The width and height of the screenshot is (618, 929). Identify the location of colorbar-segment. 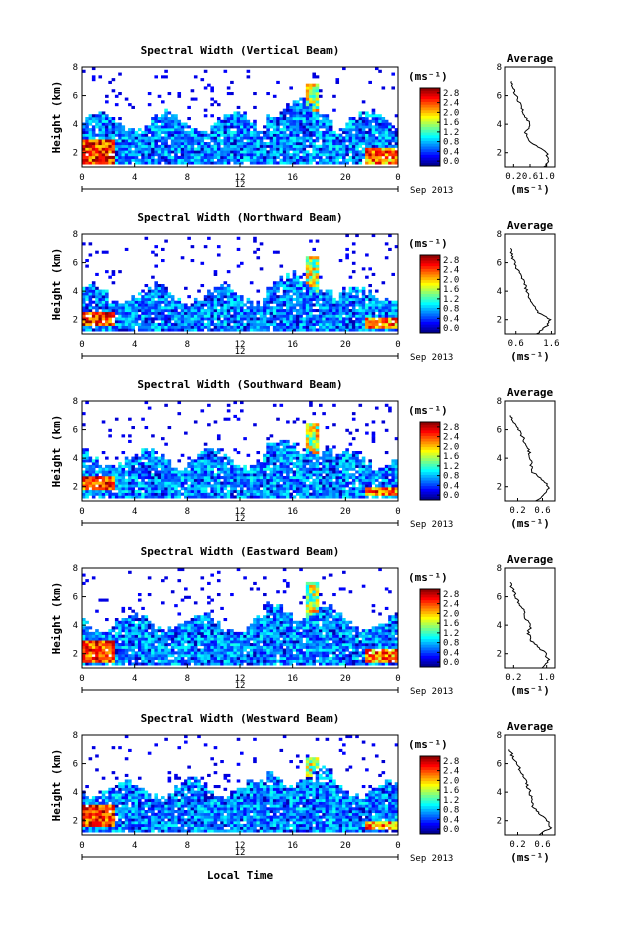
(430, 326).